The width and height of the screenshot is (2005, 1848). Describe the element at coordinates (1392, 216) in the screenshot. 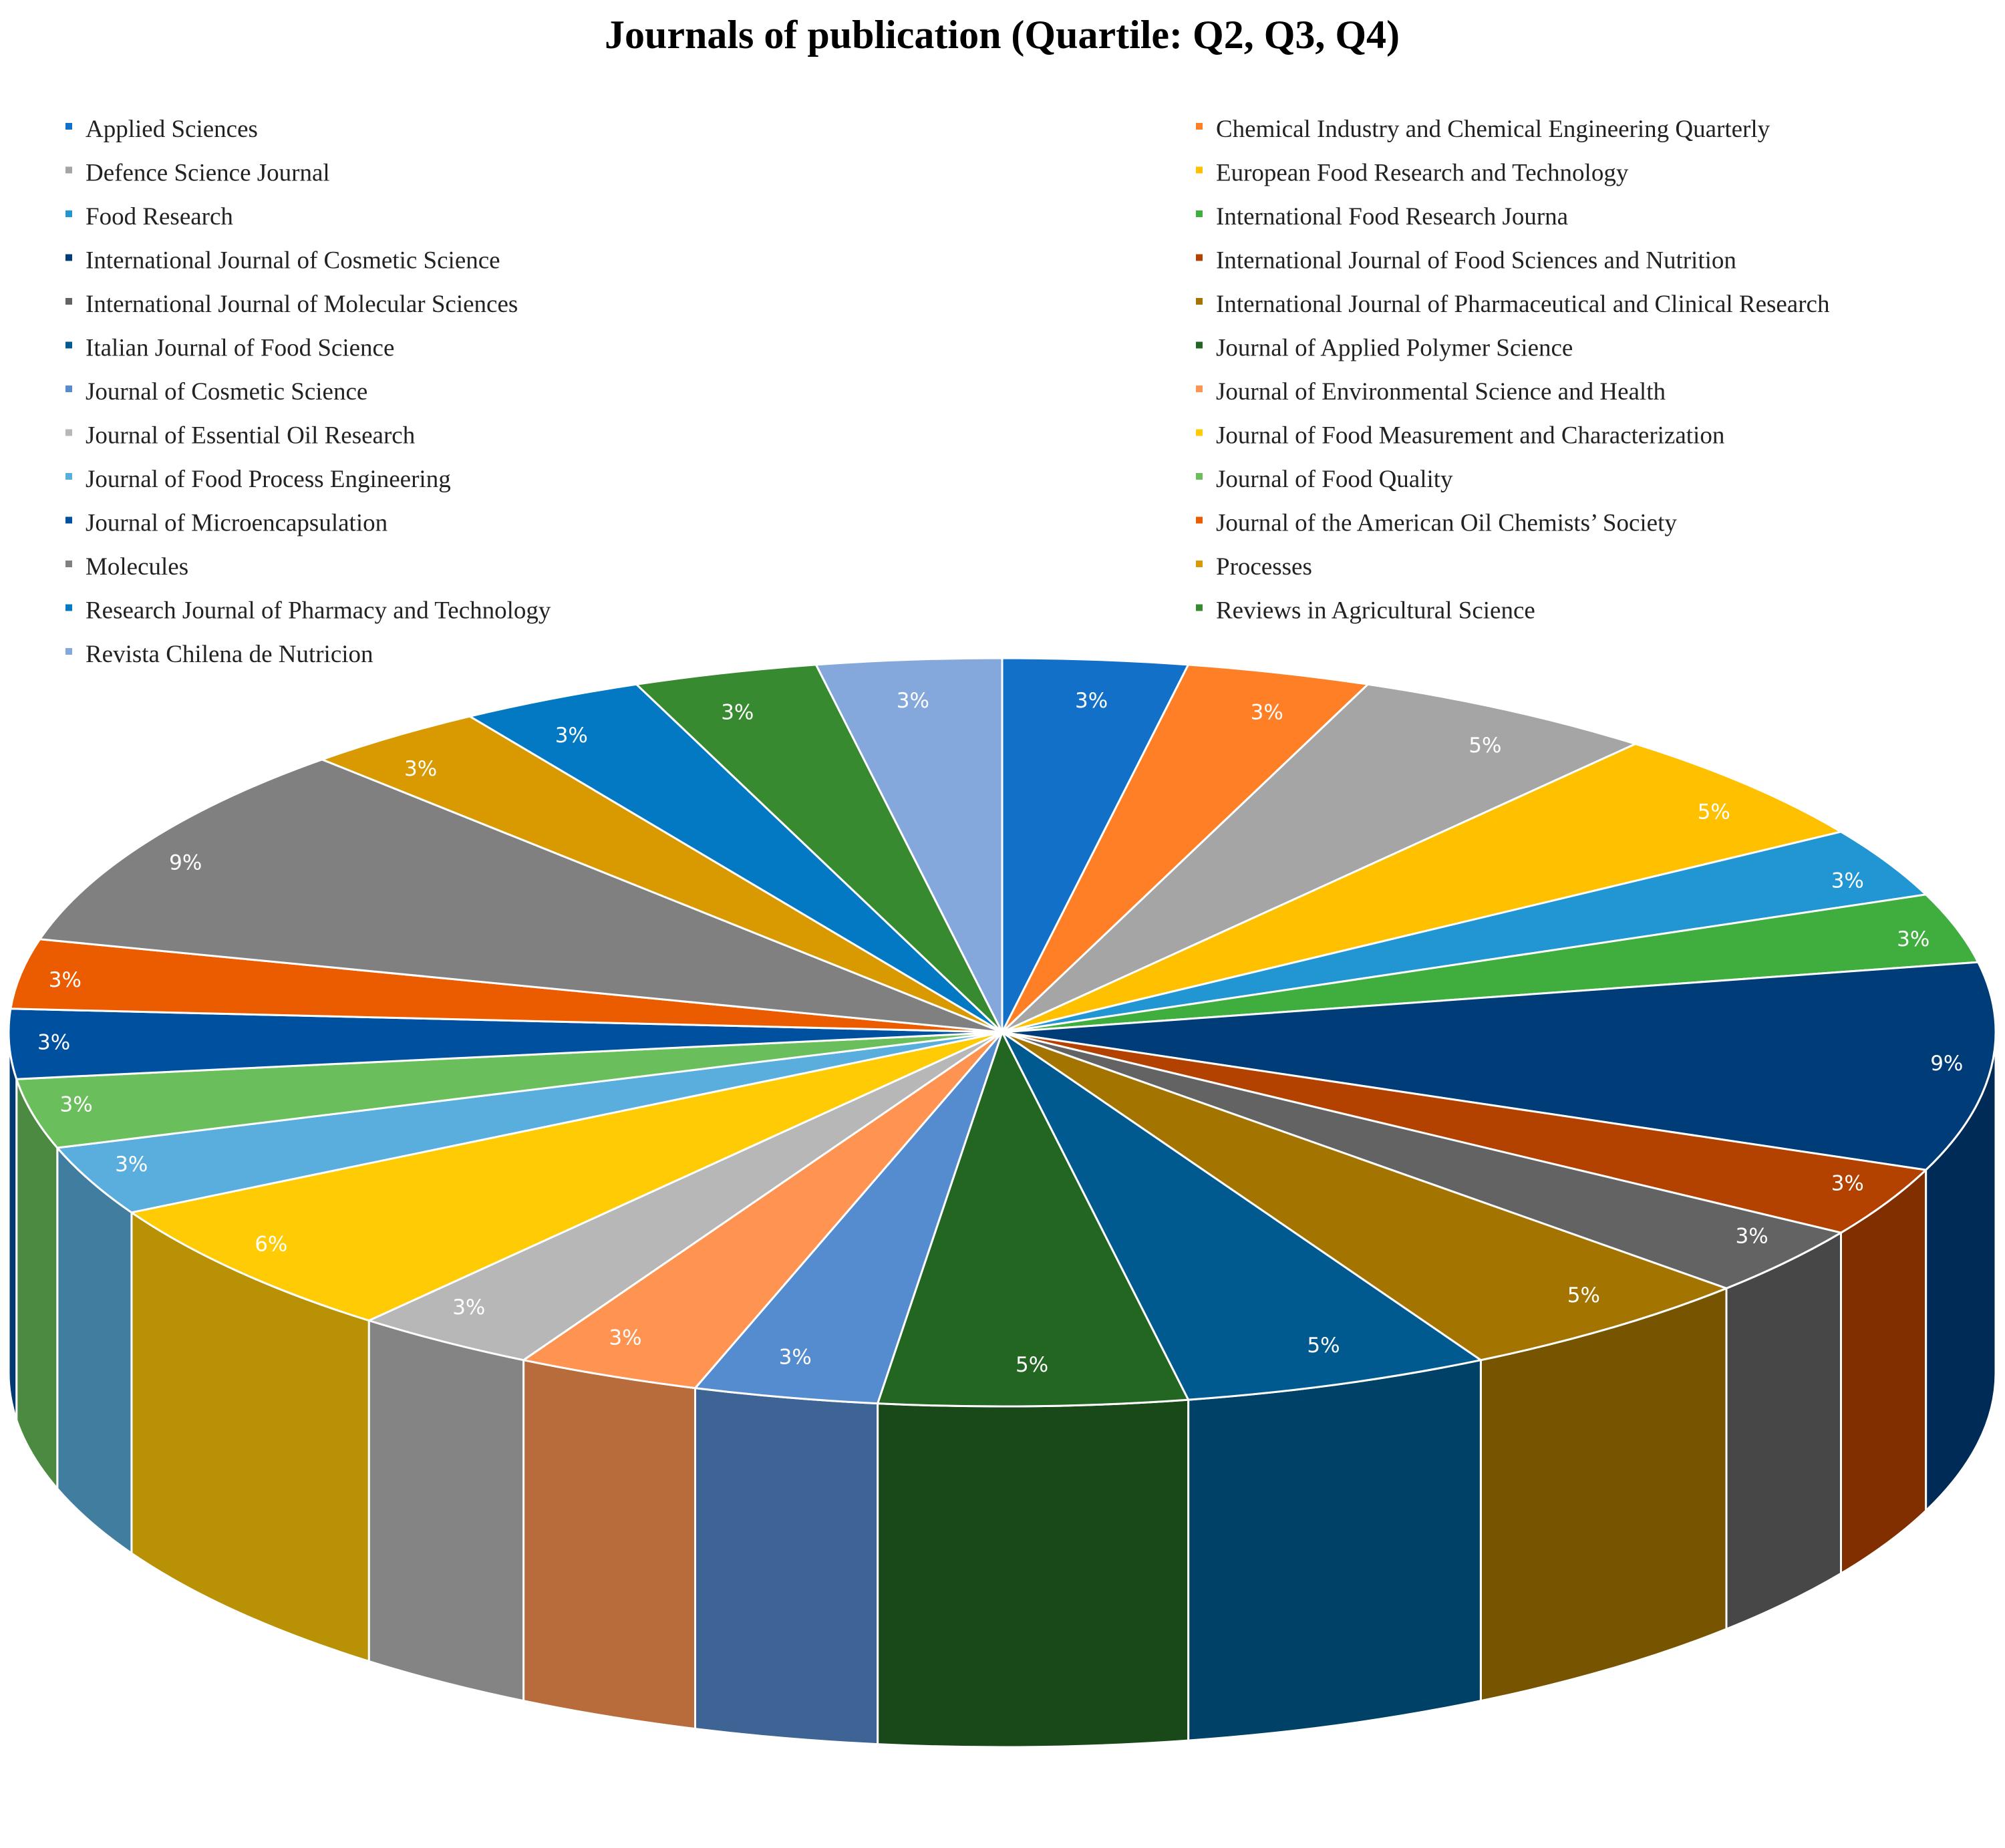

I see `legend-label-6: International Food Research Journa` at that location.